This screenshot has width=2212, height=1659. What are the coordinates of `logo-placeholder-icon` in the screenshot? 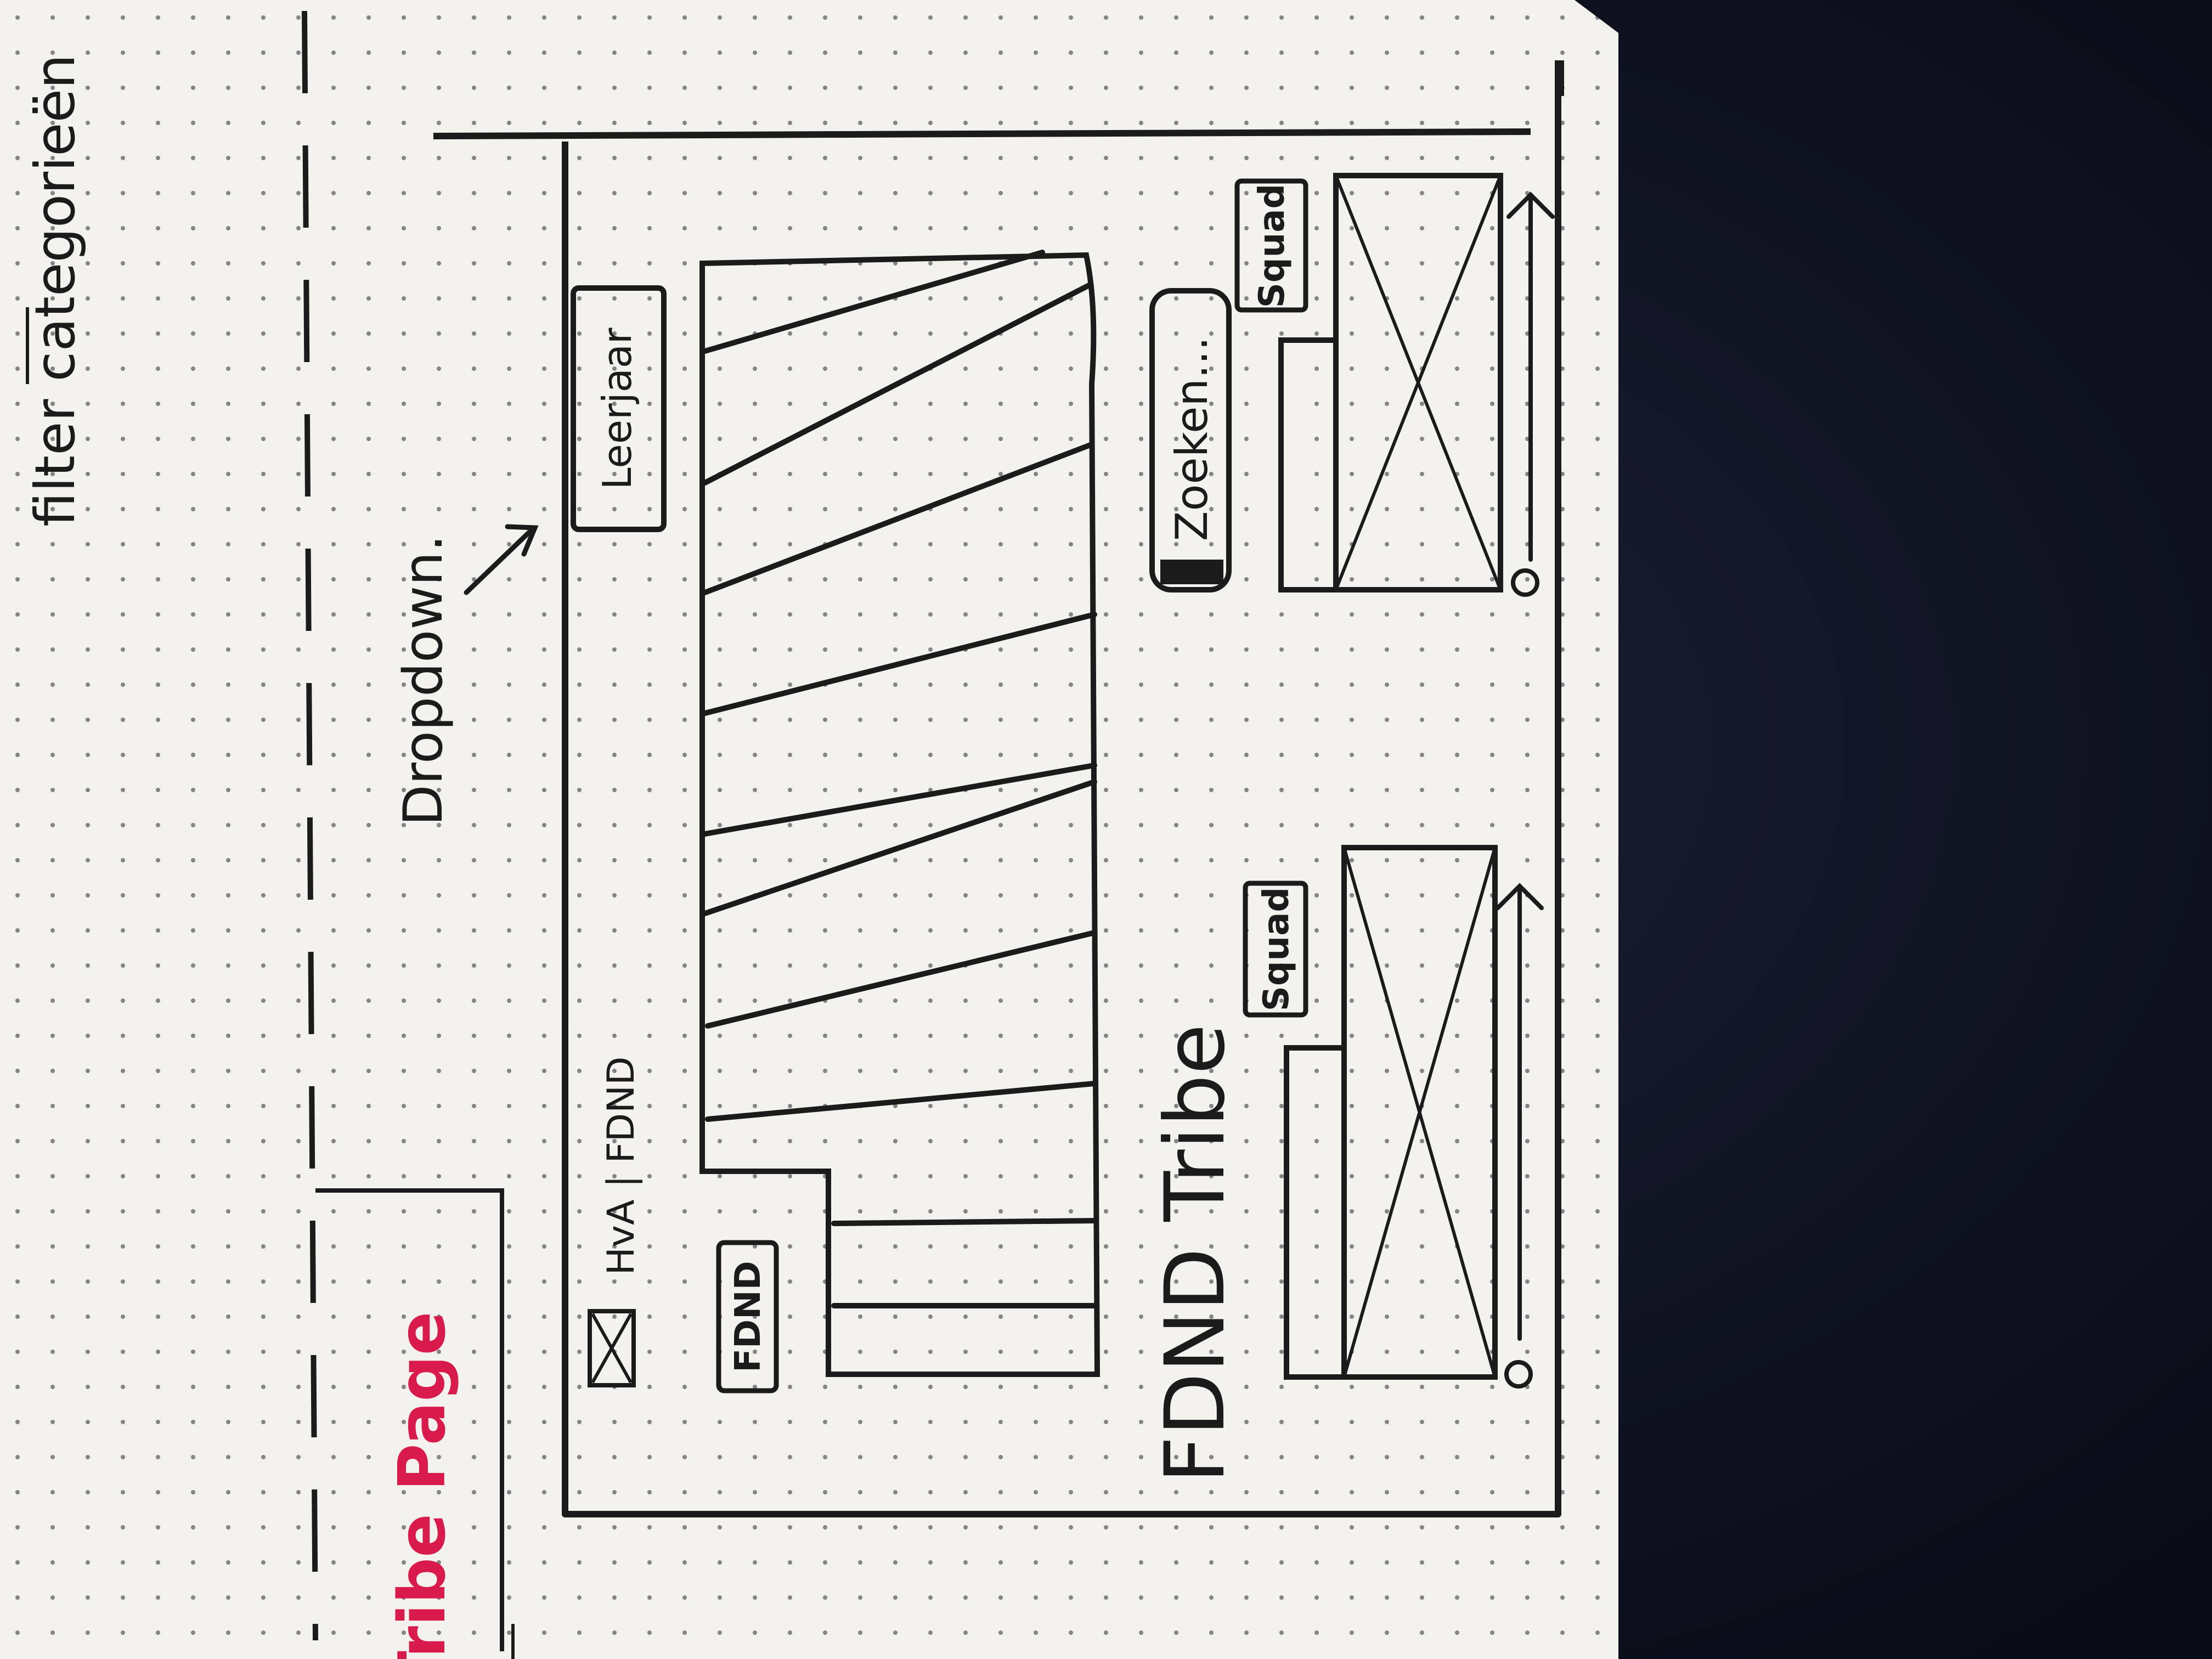 It's located at (612, 1348).